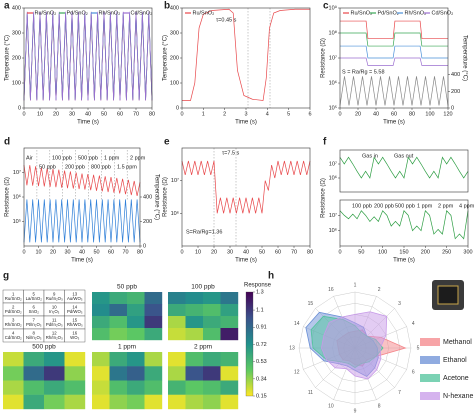  I want to click on y2-tick-label: 200, so click(455, 92).